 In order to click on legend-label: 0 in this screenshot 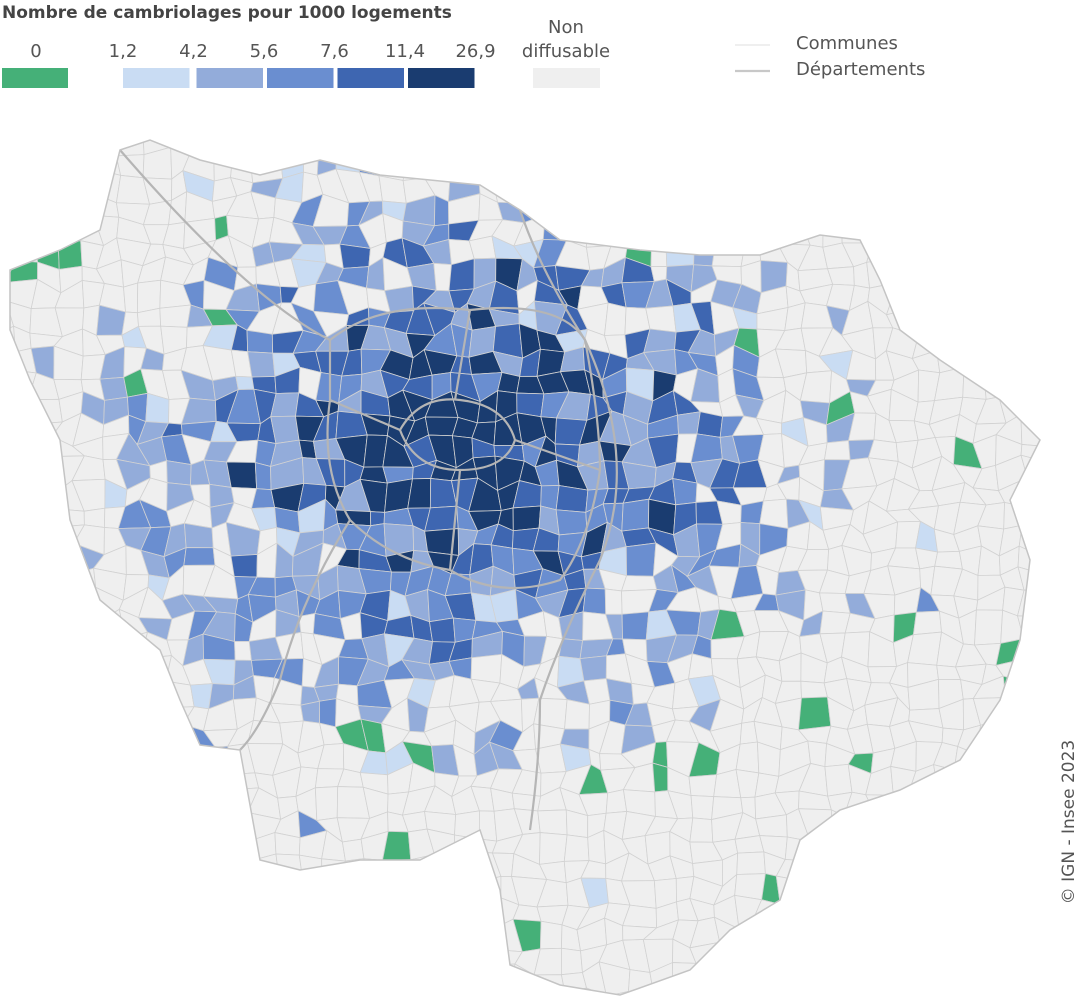, I will do `click(35, 51)`.